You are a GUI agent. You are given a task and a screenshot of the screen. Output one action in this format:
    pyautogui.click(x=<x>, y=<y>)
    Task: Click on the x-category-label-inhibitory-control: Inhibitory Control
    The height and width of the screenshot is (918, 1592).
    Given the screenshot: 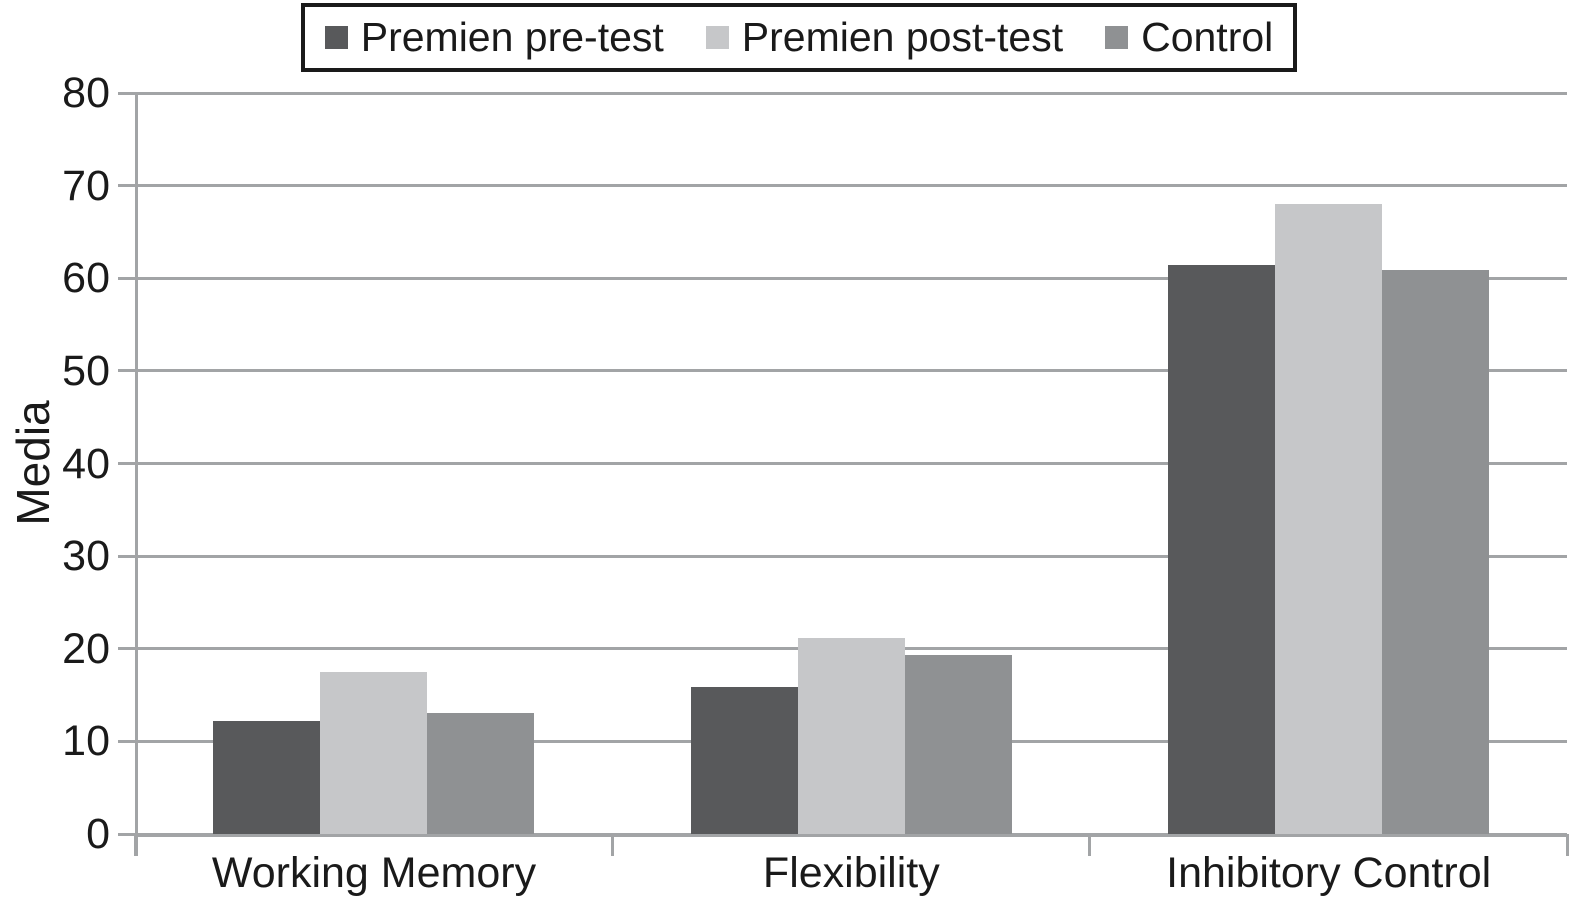 What is the action you would take?
    pyautogui.click(x=1329, y=873)
    